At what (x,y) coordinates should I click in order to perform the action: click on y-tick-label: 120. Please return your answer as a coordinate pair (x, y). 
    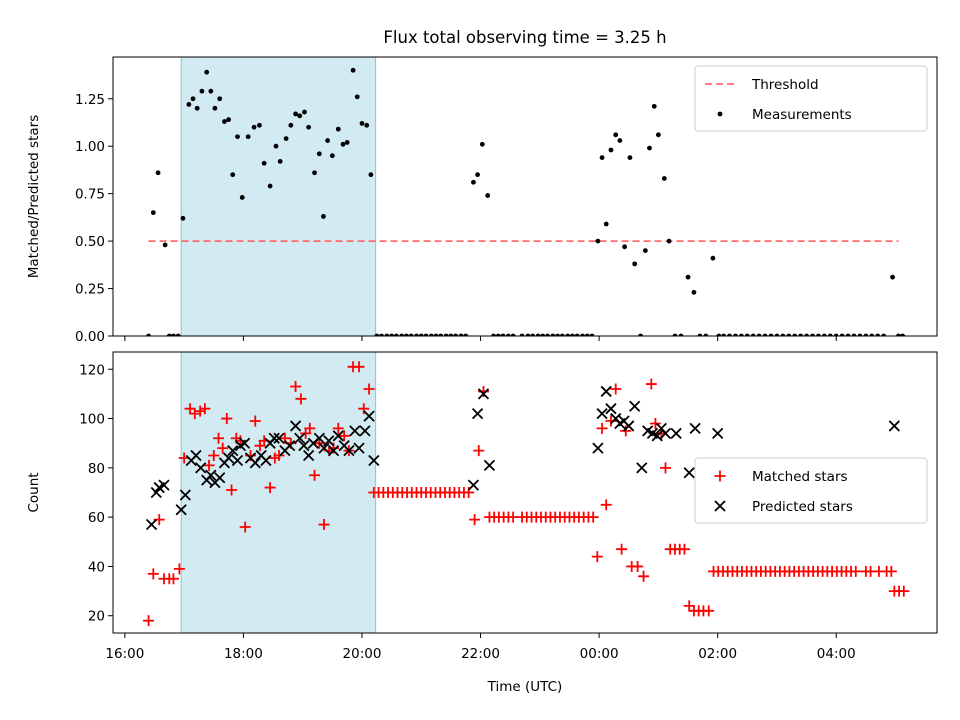
    Looking at the image, I should click on (92, 370).